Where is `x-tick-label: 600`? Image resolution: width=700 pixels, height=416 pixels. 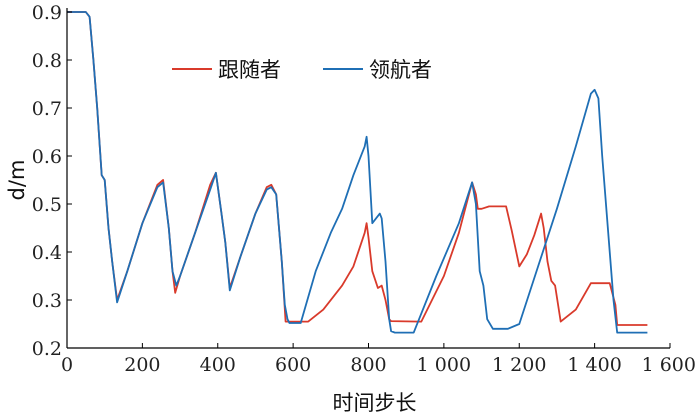 x-tick-label: 600 is located at coordinates (293, 365).